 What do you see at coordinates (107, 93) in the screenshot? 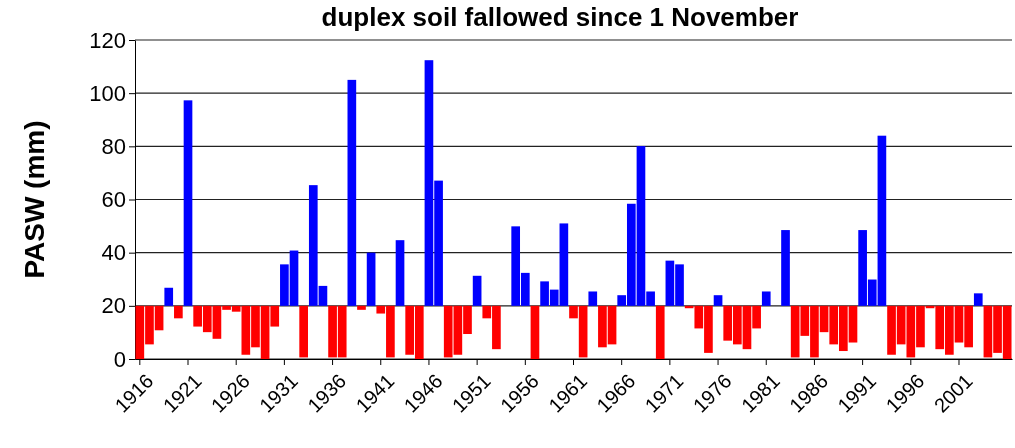
I see `y-tick-label: 100` at bounding box center [107, 93].